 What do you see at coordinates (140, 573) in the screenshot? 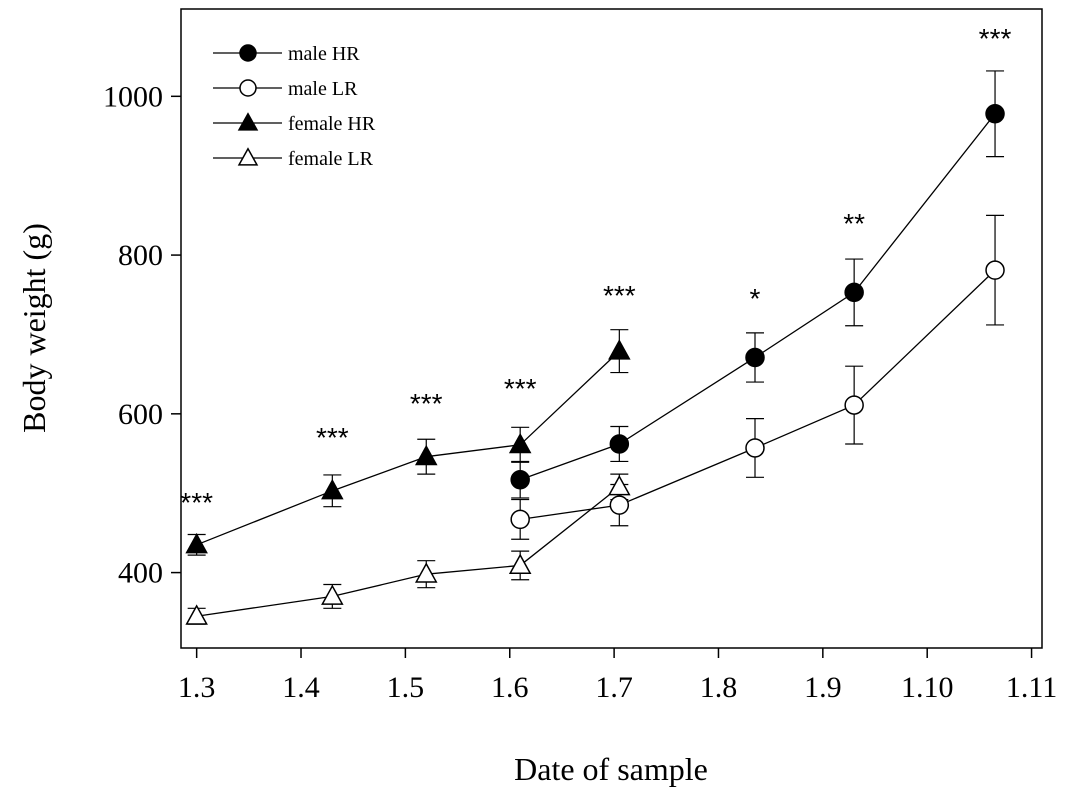
I see `y-tick-label: 400` at bounding box center [140, 573].